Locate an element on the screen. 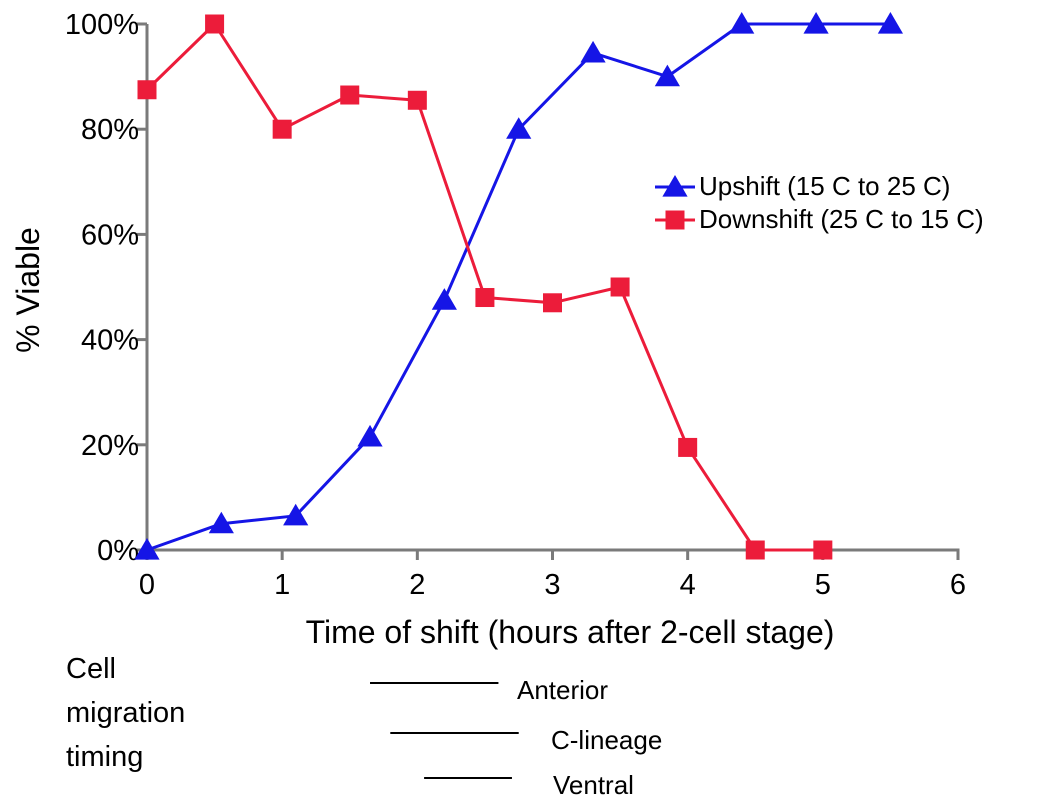 The height and width of the screenshot is (805, 1050). y-tick-label: 100% is located at coordinates (102, 25).